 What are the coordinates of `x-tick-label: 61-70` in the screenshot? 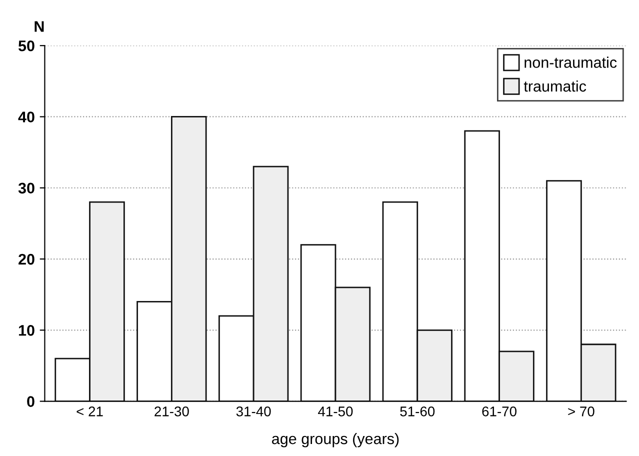 It's located at (499, 411).